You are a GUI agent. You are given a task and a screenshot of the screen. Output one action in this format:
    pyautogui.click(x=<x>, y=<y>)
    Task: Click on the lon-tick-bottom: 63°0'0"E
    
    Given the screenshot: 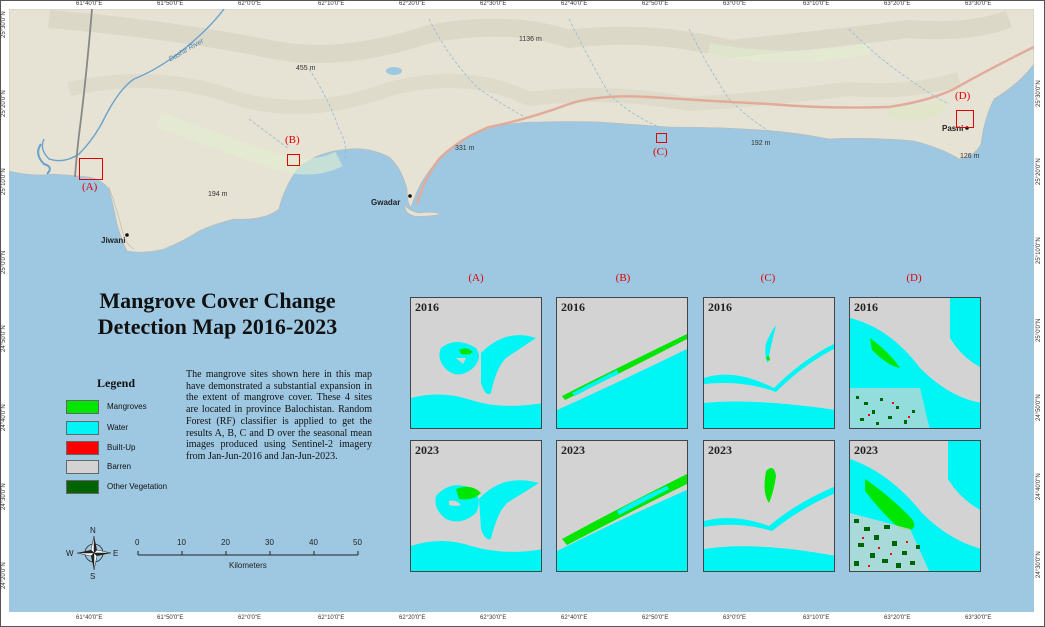 What is the action you would take?
    pyautogui.click(x=735, y=618)
    